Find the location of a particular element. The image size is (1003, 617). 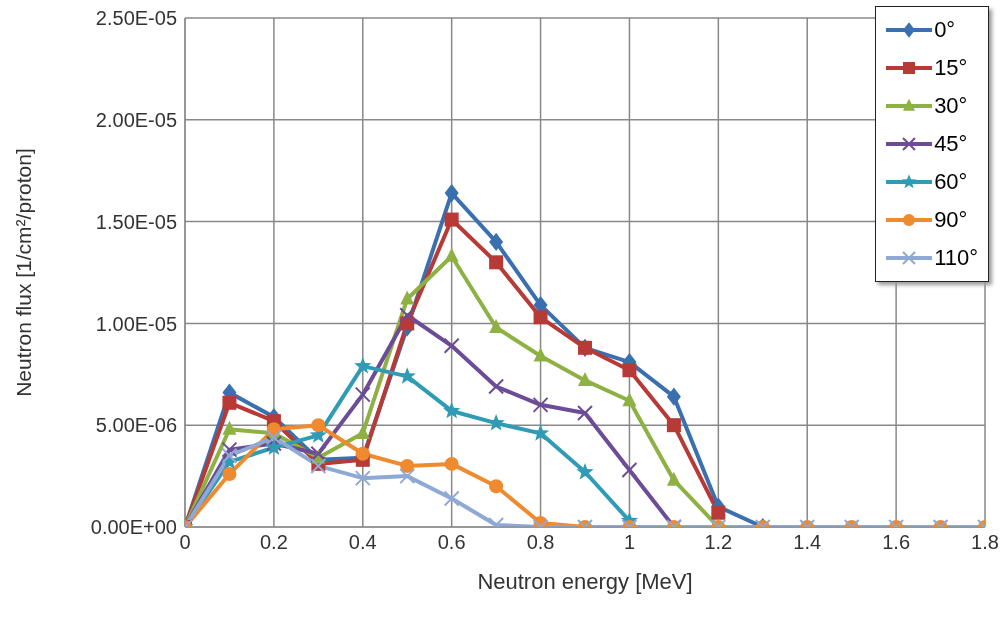

legend-label: 90° is located at coordinates (951, 220).